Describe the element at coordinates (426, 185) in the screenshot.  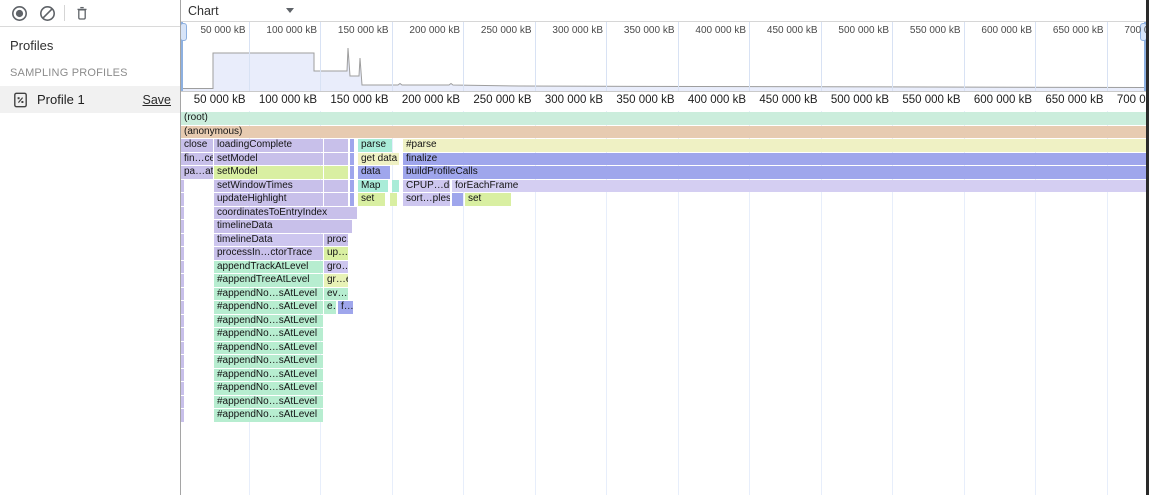
I see `flame-bar-cpup-del: CPUP…del` at that location.